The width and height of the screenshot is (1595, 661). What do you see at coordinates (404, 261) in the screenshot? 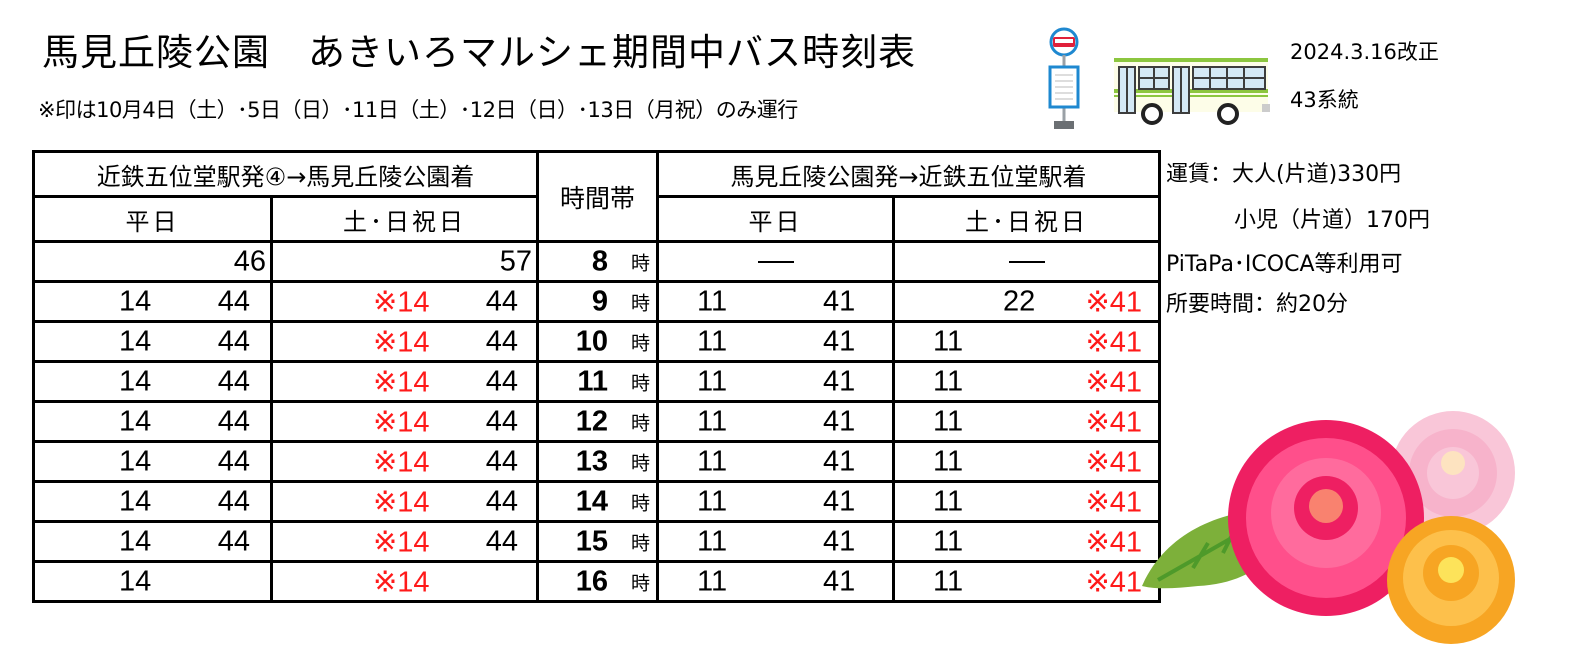
I see `outbound-holiday-cell: 57` at bounding box center [404, 261].